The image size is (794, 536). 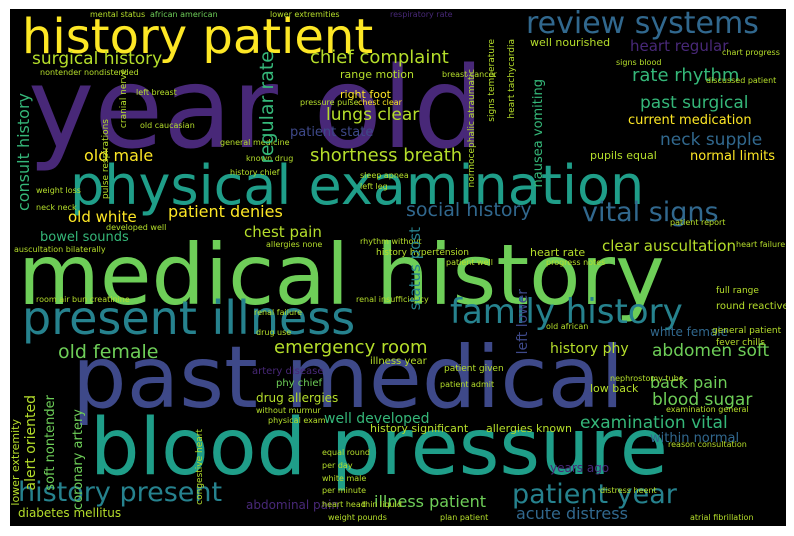 What do you see at coordinates (642, 25) in the screenshot?
I see `word-review-systems: review systems` at bounding box center [642, 25].